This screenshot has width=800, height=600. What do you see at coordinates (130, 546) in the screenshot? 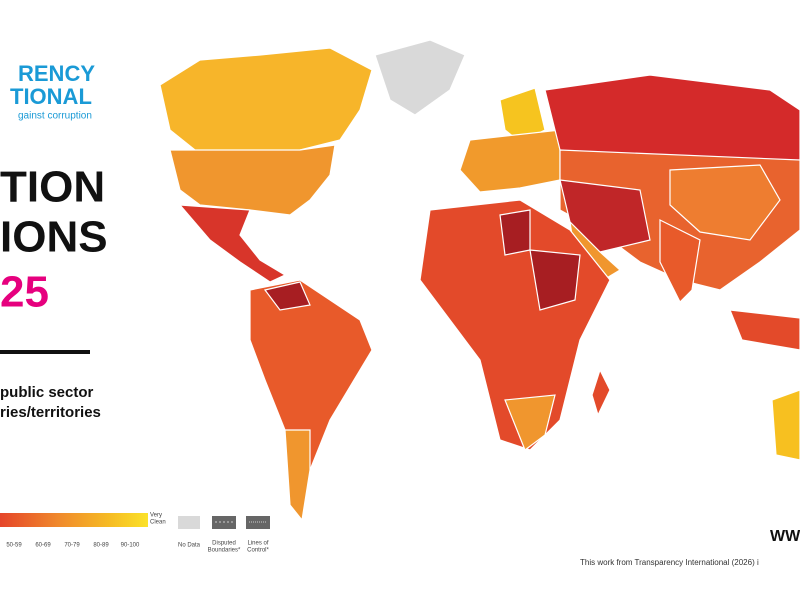
I see `score-label: 90-100` at bounding box center [130, 546].